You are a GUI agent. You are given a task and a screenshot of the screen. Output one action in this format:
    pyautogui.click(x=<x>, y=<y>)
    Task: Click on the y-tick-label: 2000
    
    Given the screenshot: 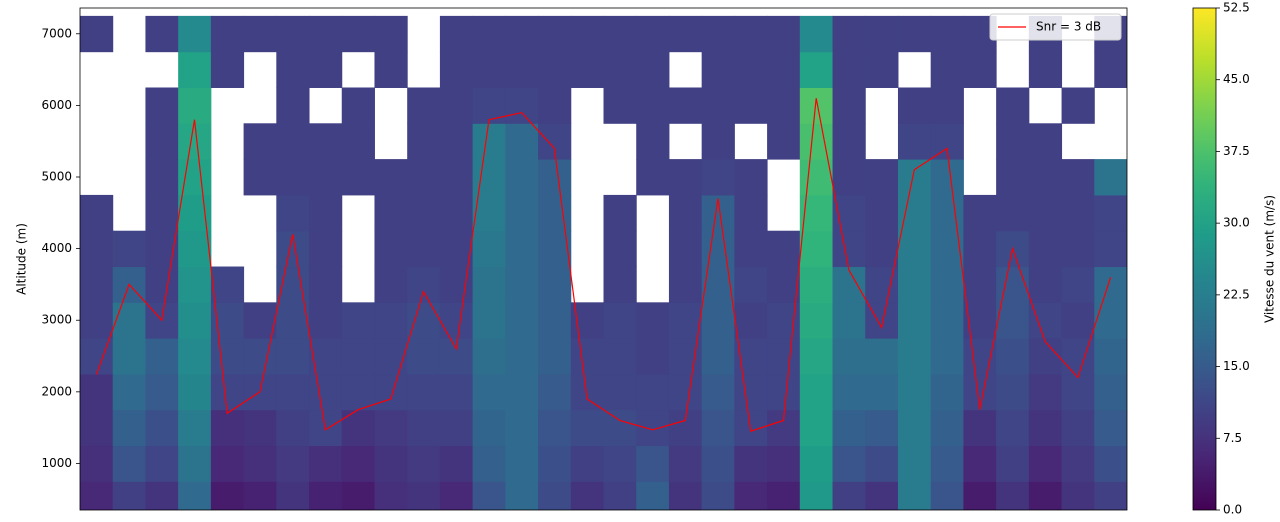 What is the action you would take?
    pyautogui.click(x=56, y=391)
    